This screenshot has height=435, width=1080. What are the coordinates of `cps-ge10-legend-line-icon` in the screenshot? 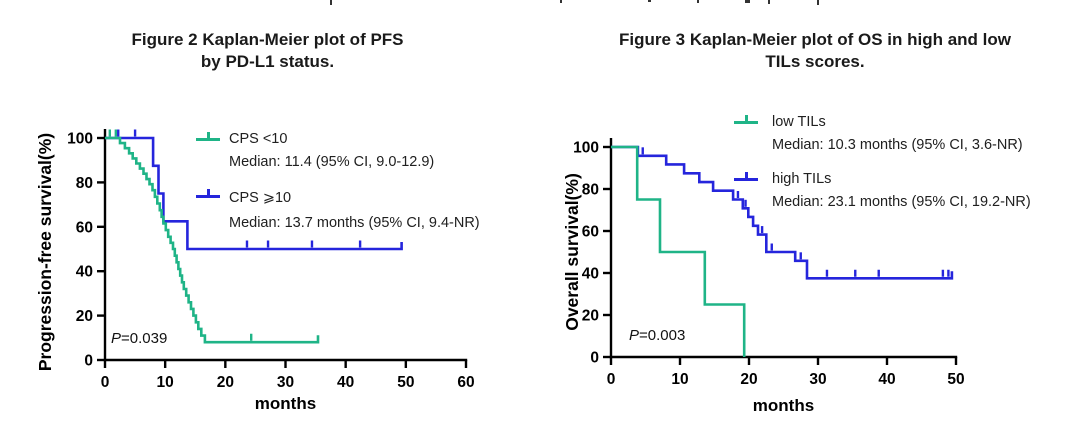 It's located at (208, 193).